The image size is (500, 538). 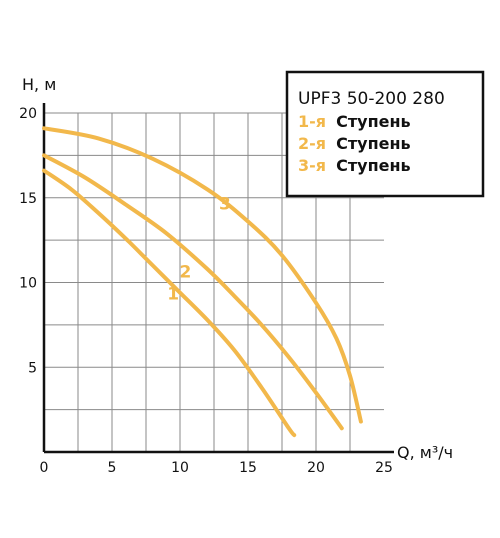 I want to click on curve-label-1: 1, so click(x=173, y=294).